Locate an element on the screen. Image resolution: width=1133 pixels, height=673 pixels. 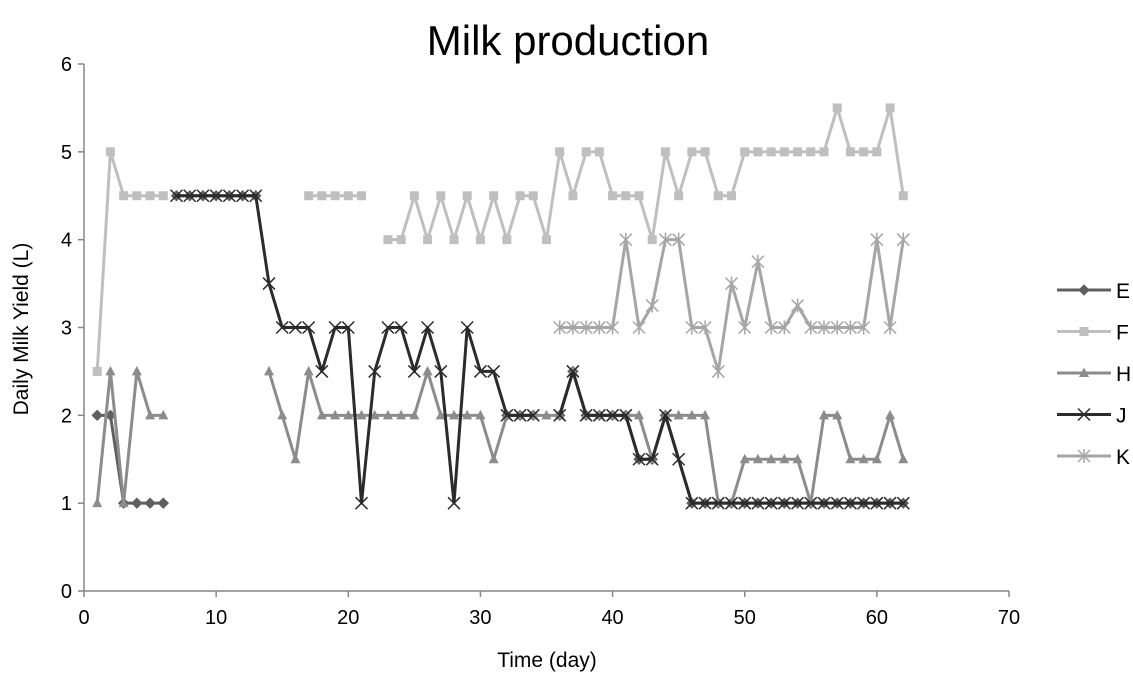
legend-label: F is located at coordinates (1122, 333).